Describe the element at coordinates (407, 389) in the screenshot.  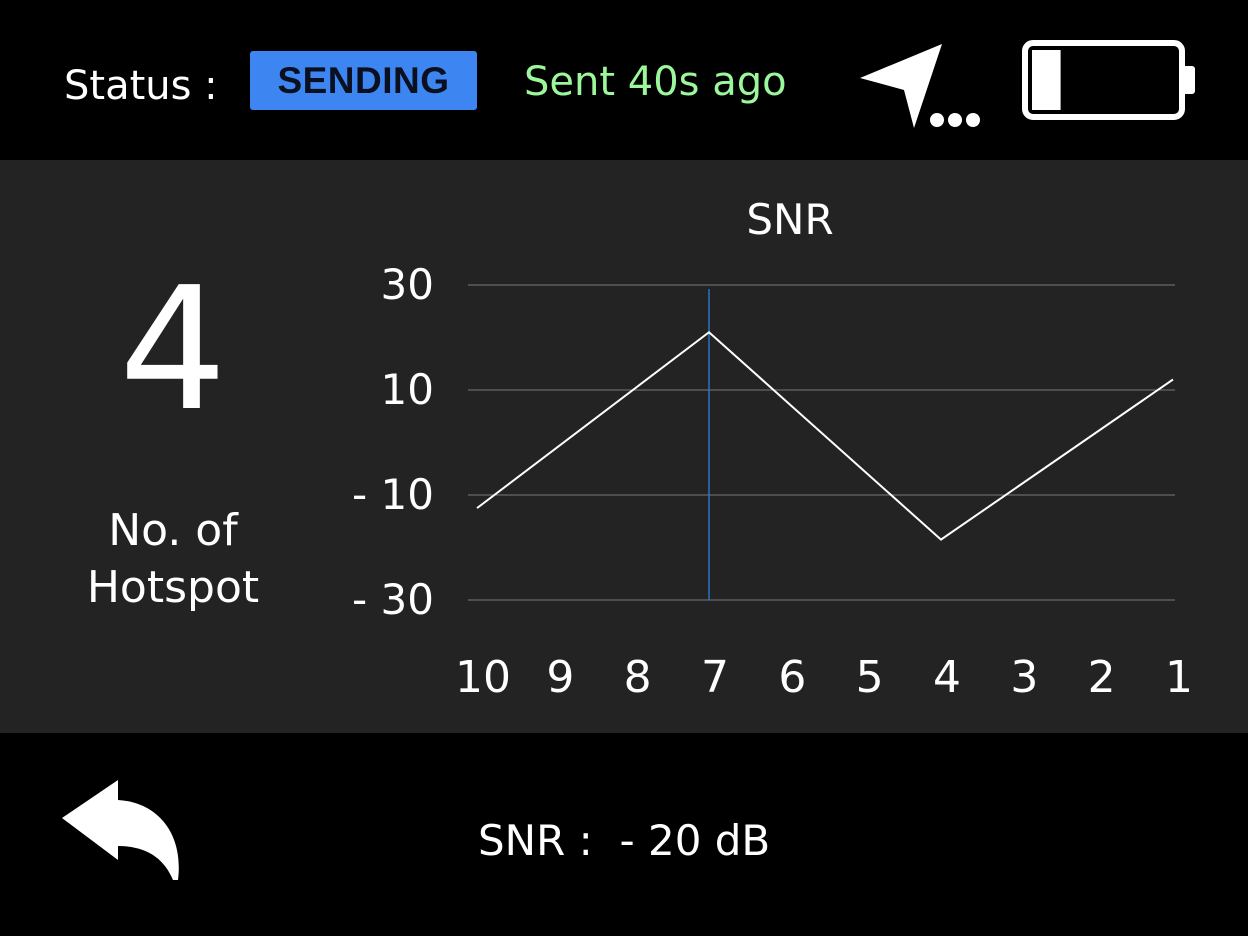
I see `y-tick-label: 10` at that location.